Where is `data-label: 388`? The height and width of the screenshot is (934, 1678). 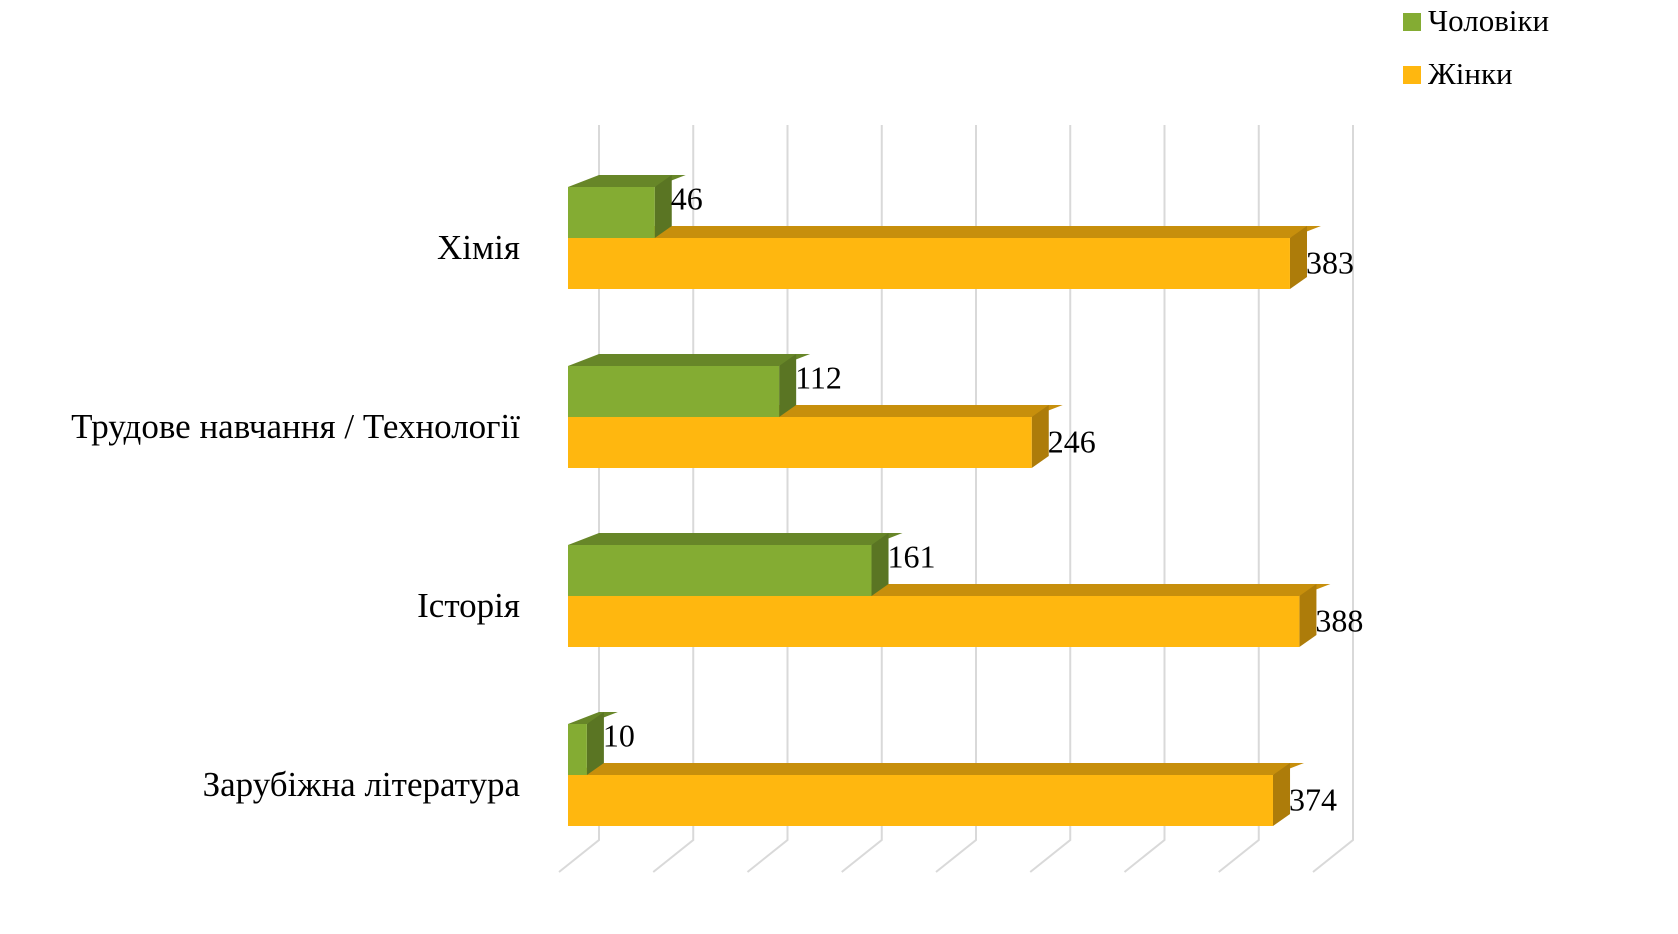
data-label: 388 is located at coordinates (1339, 620).